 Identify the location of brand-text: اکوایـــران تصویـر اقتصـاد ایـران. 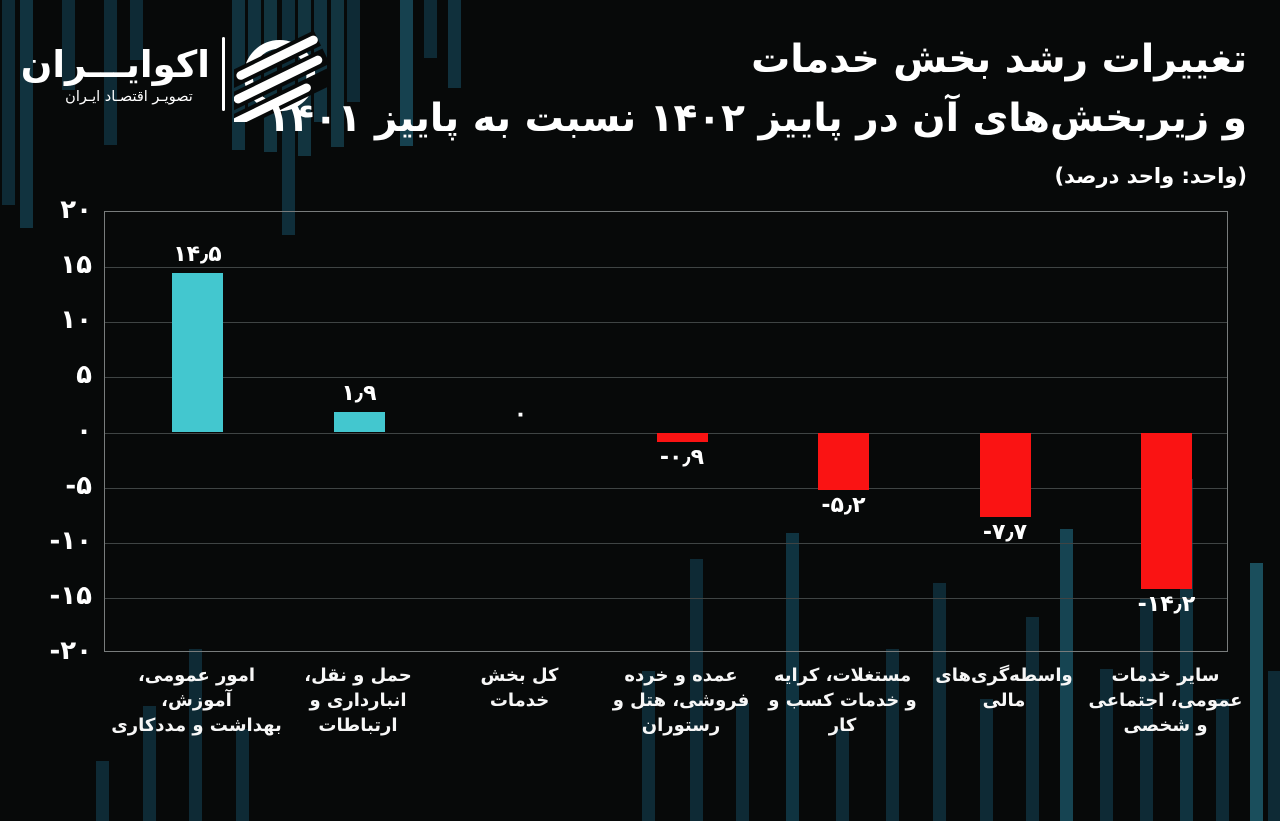
(115, 73).